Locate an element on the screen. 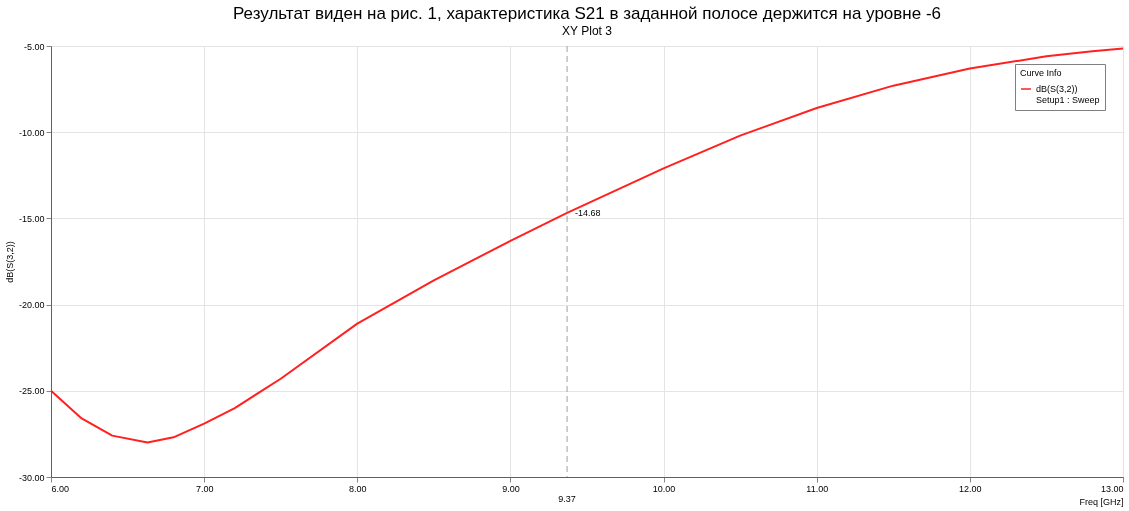  x-tick-label: 6.00 is located at coordinates (60, 488).